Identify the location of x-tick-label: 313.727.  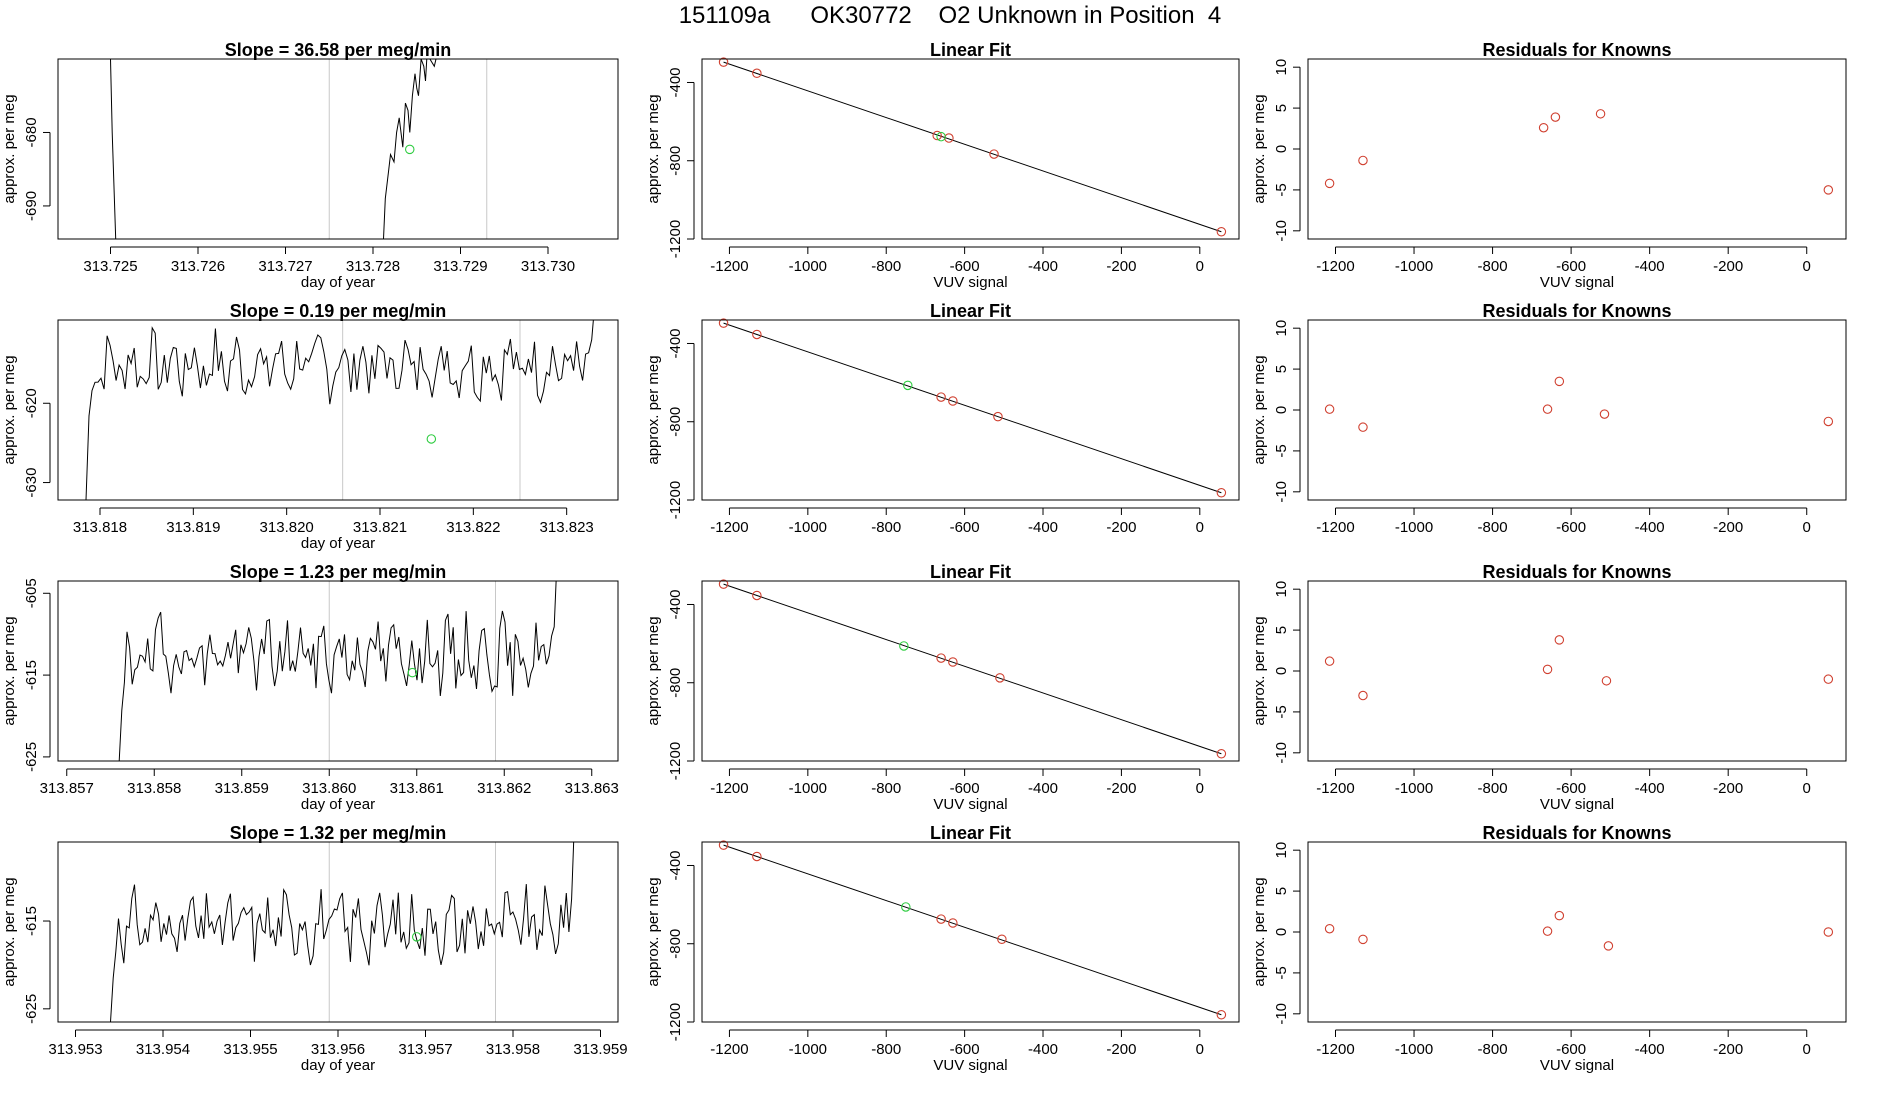
(285, 266).